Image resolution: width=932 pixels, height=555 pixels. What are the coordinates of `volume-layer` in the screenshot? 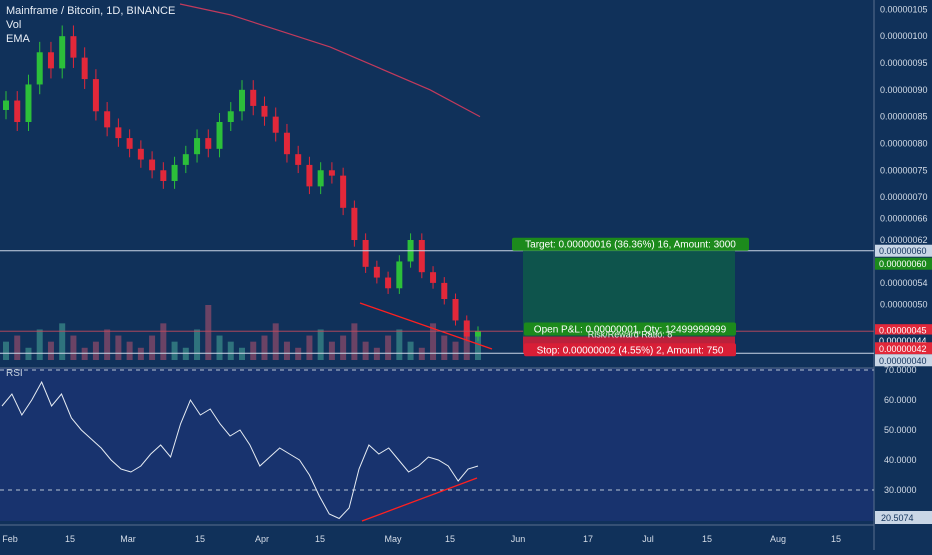 It's located at (242, 332).